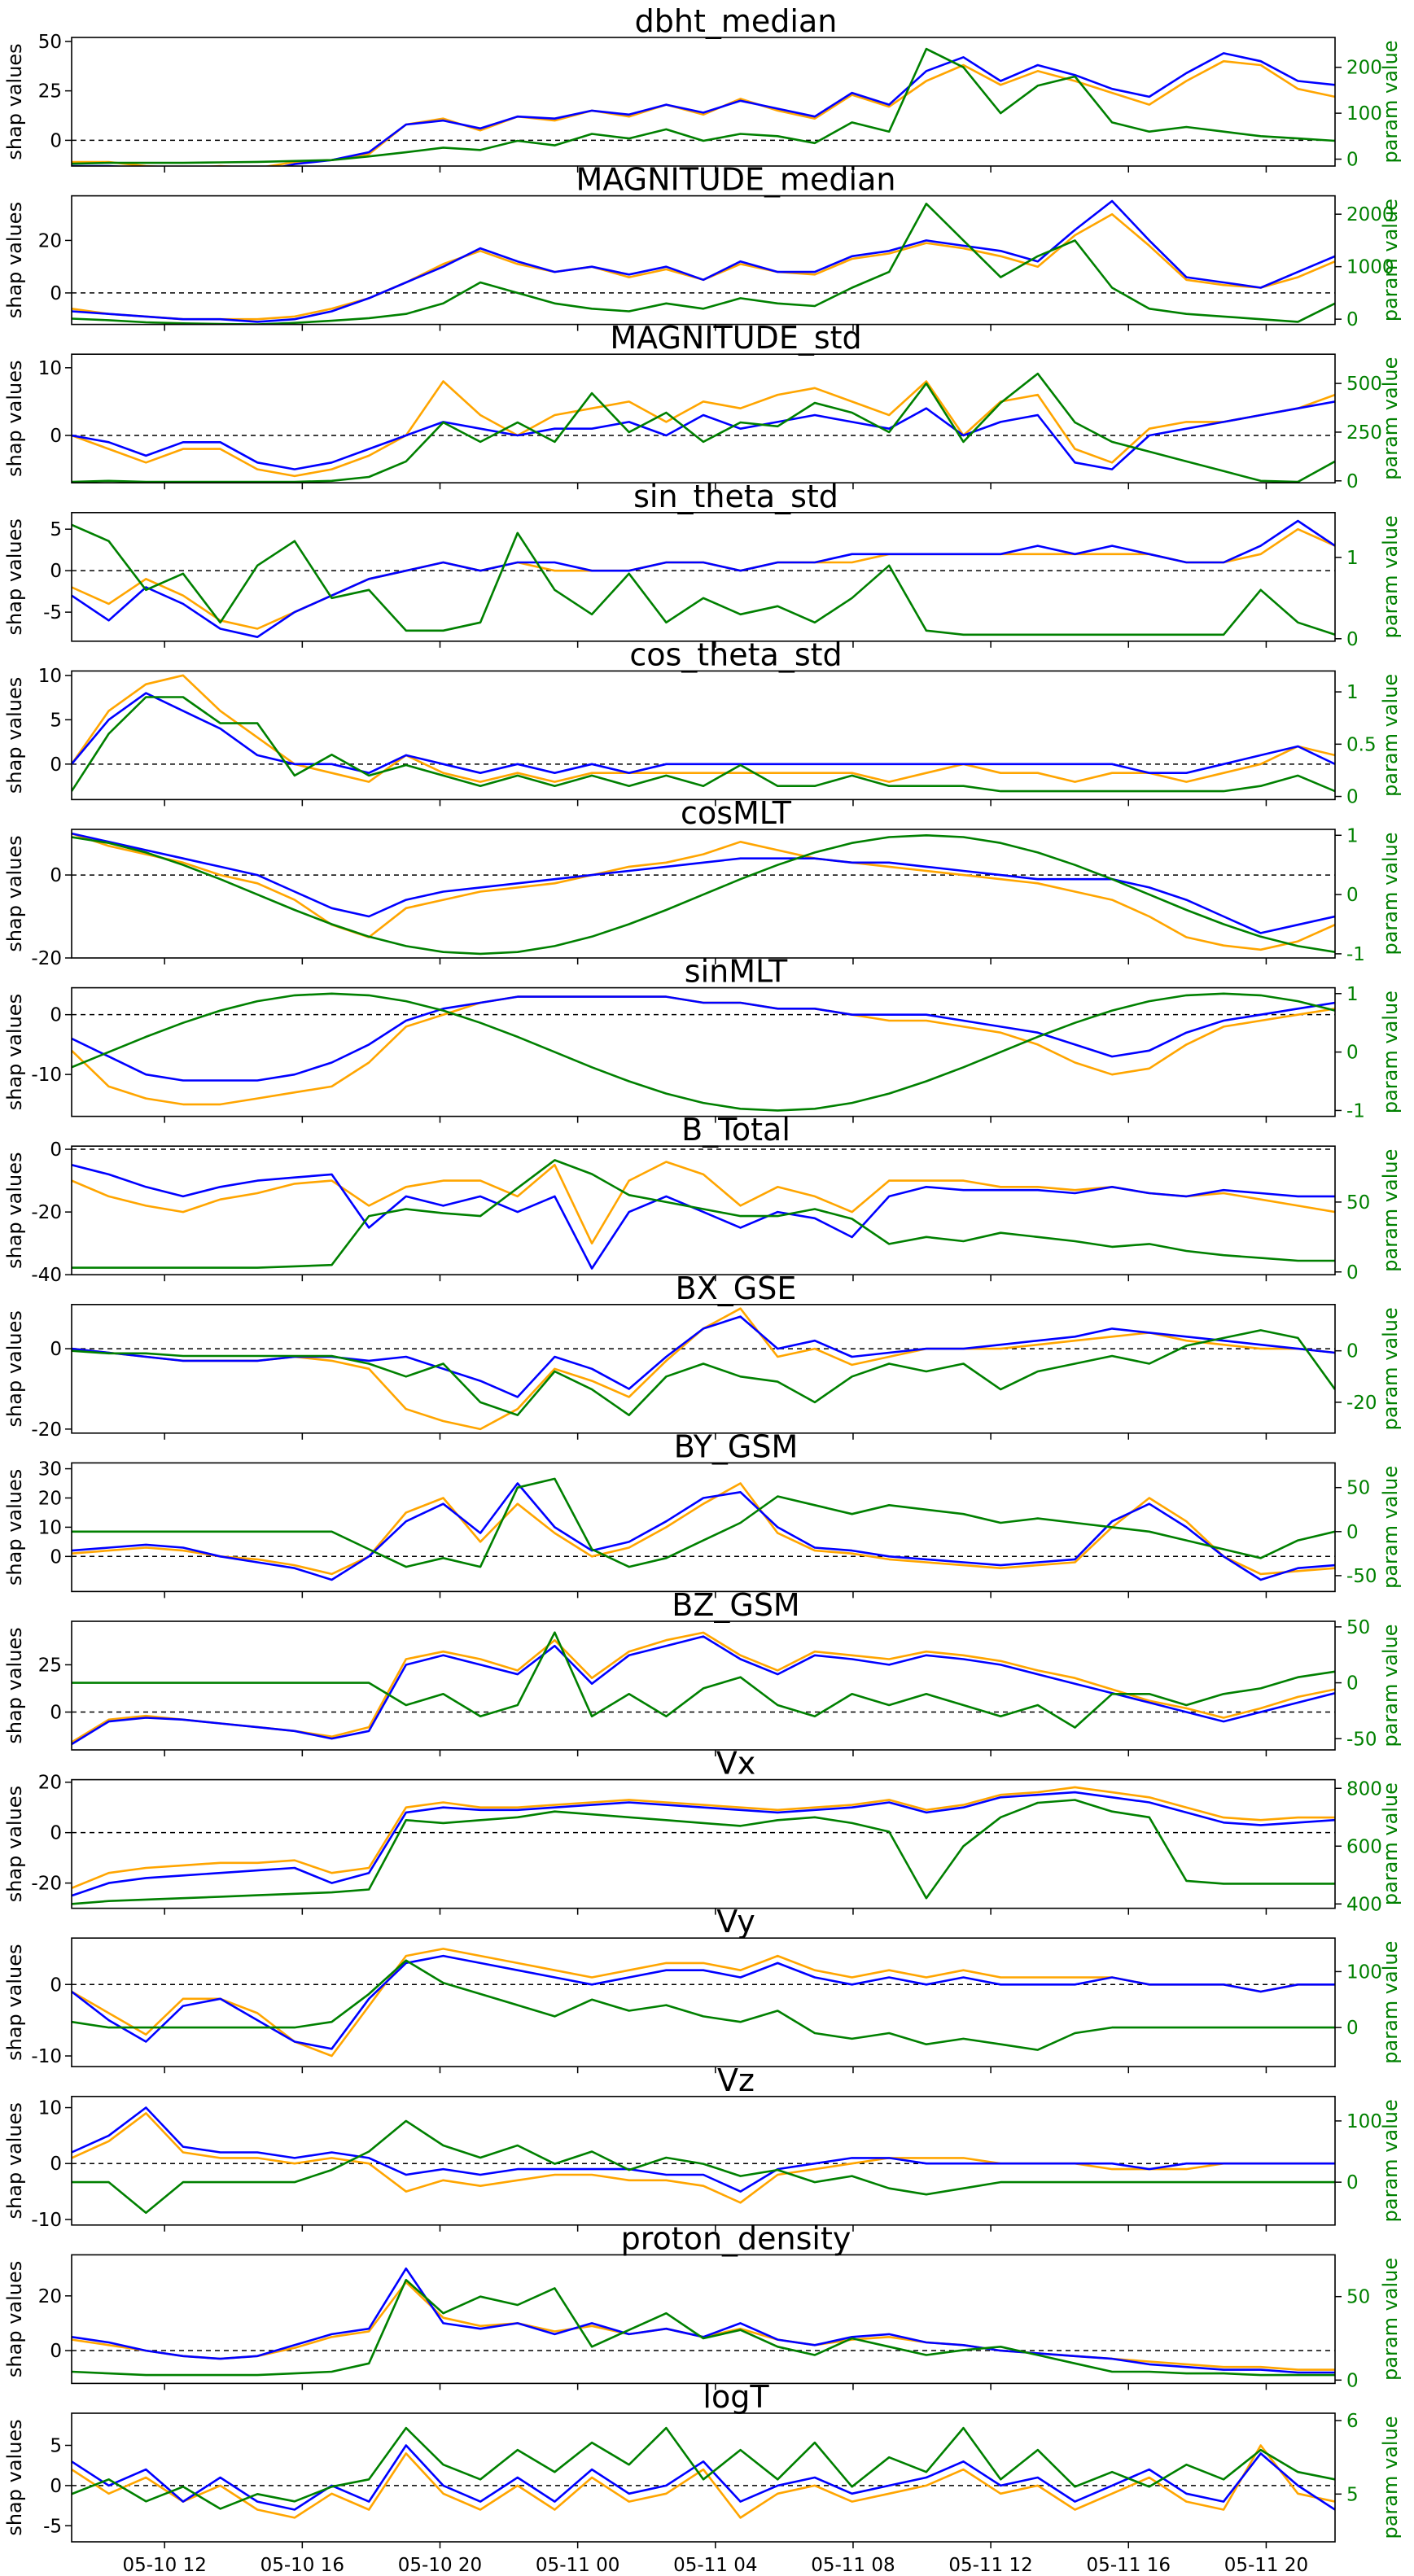  I want to click on y-tick-label: 25, so click(50, 92).